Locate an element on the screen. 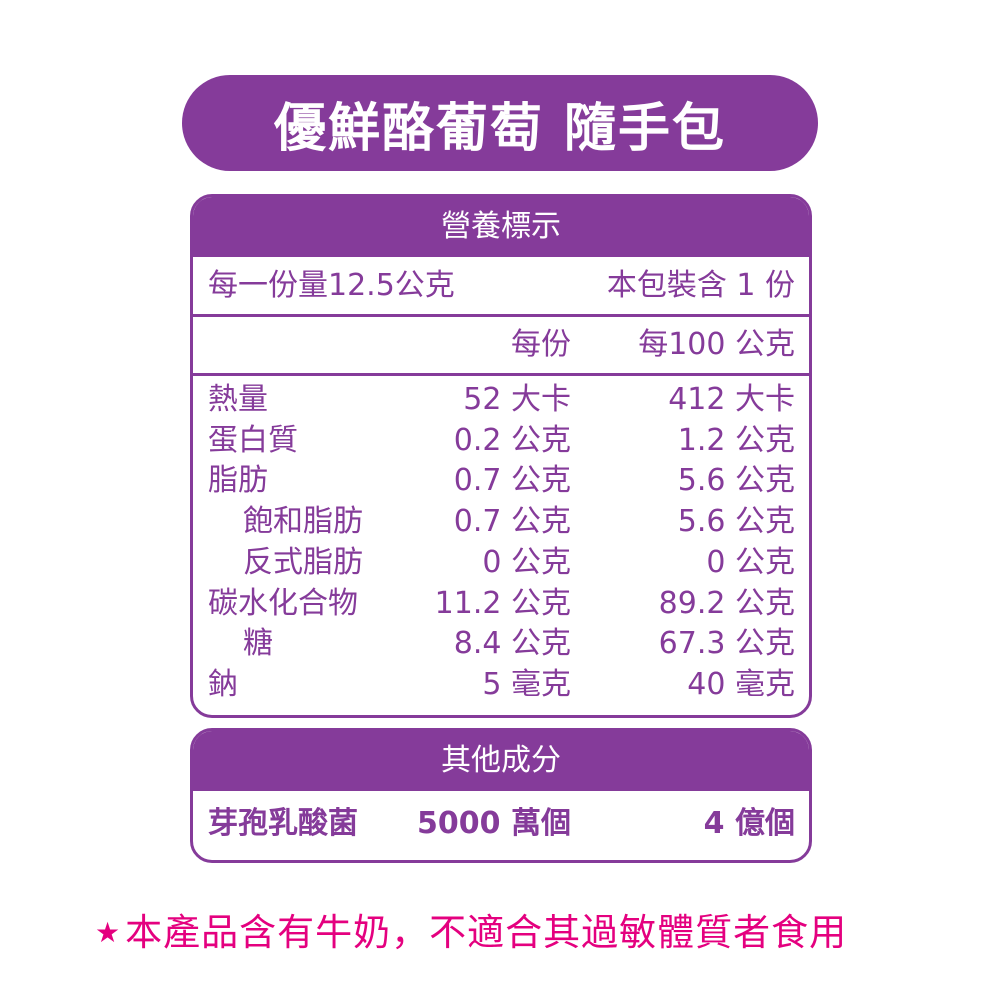  nutrient-row: 脂肪 0.7 公克 5.6 公克 is located at coordinates (501, 481).